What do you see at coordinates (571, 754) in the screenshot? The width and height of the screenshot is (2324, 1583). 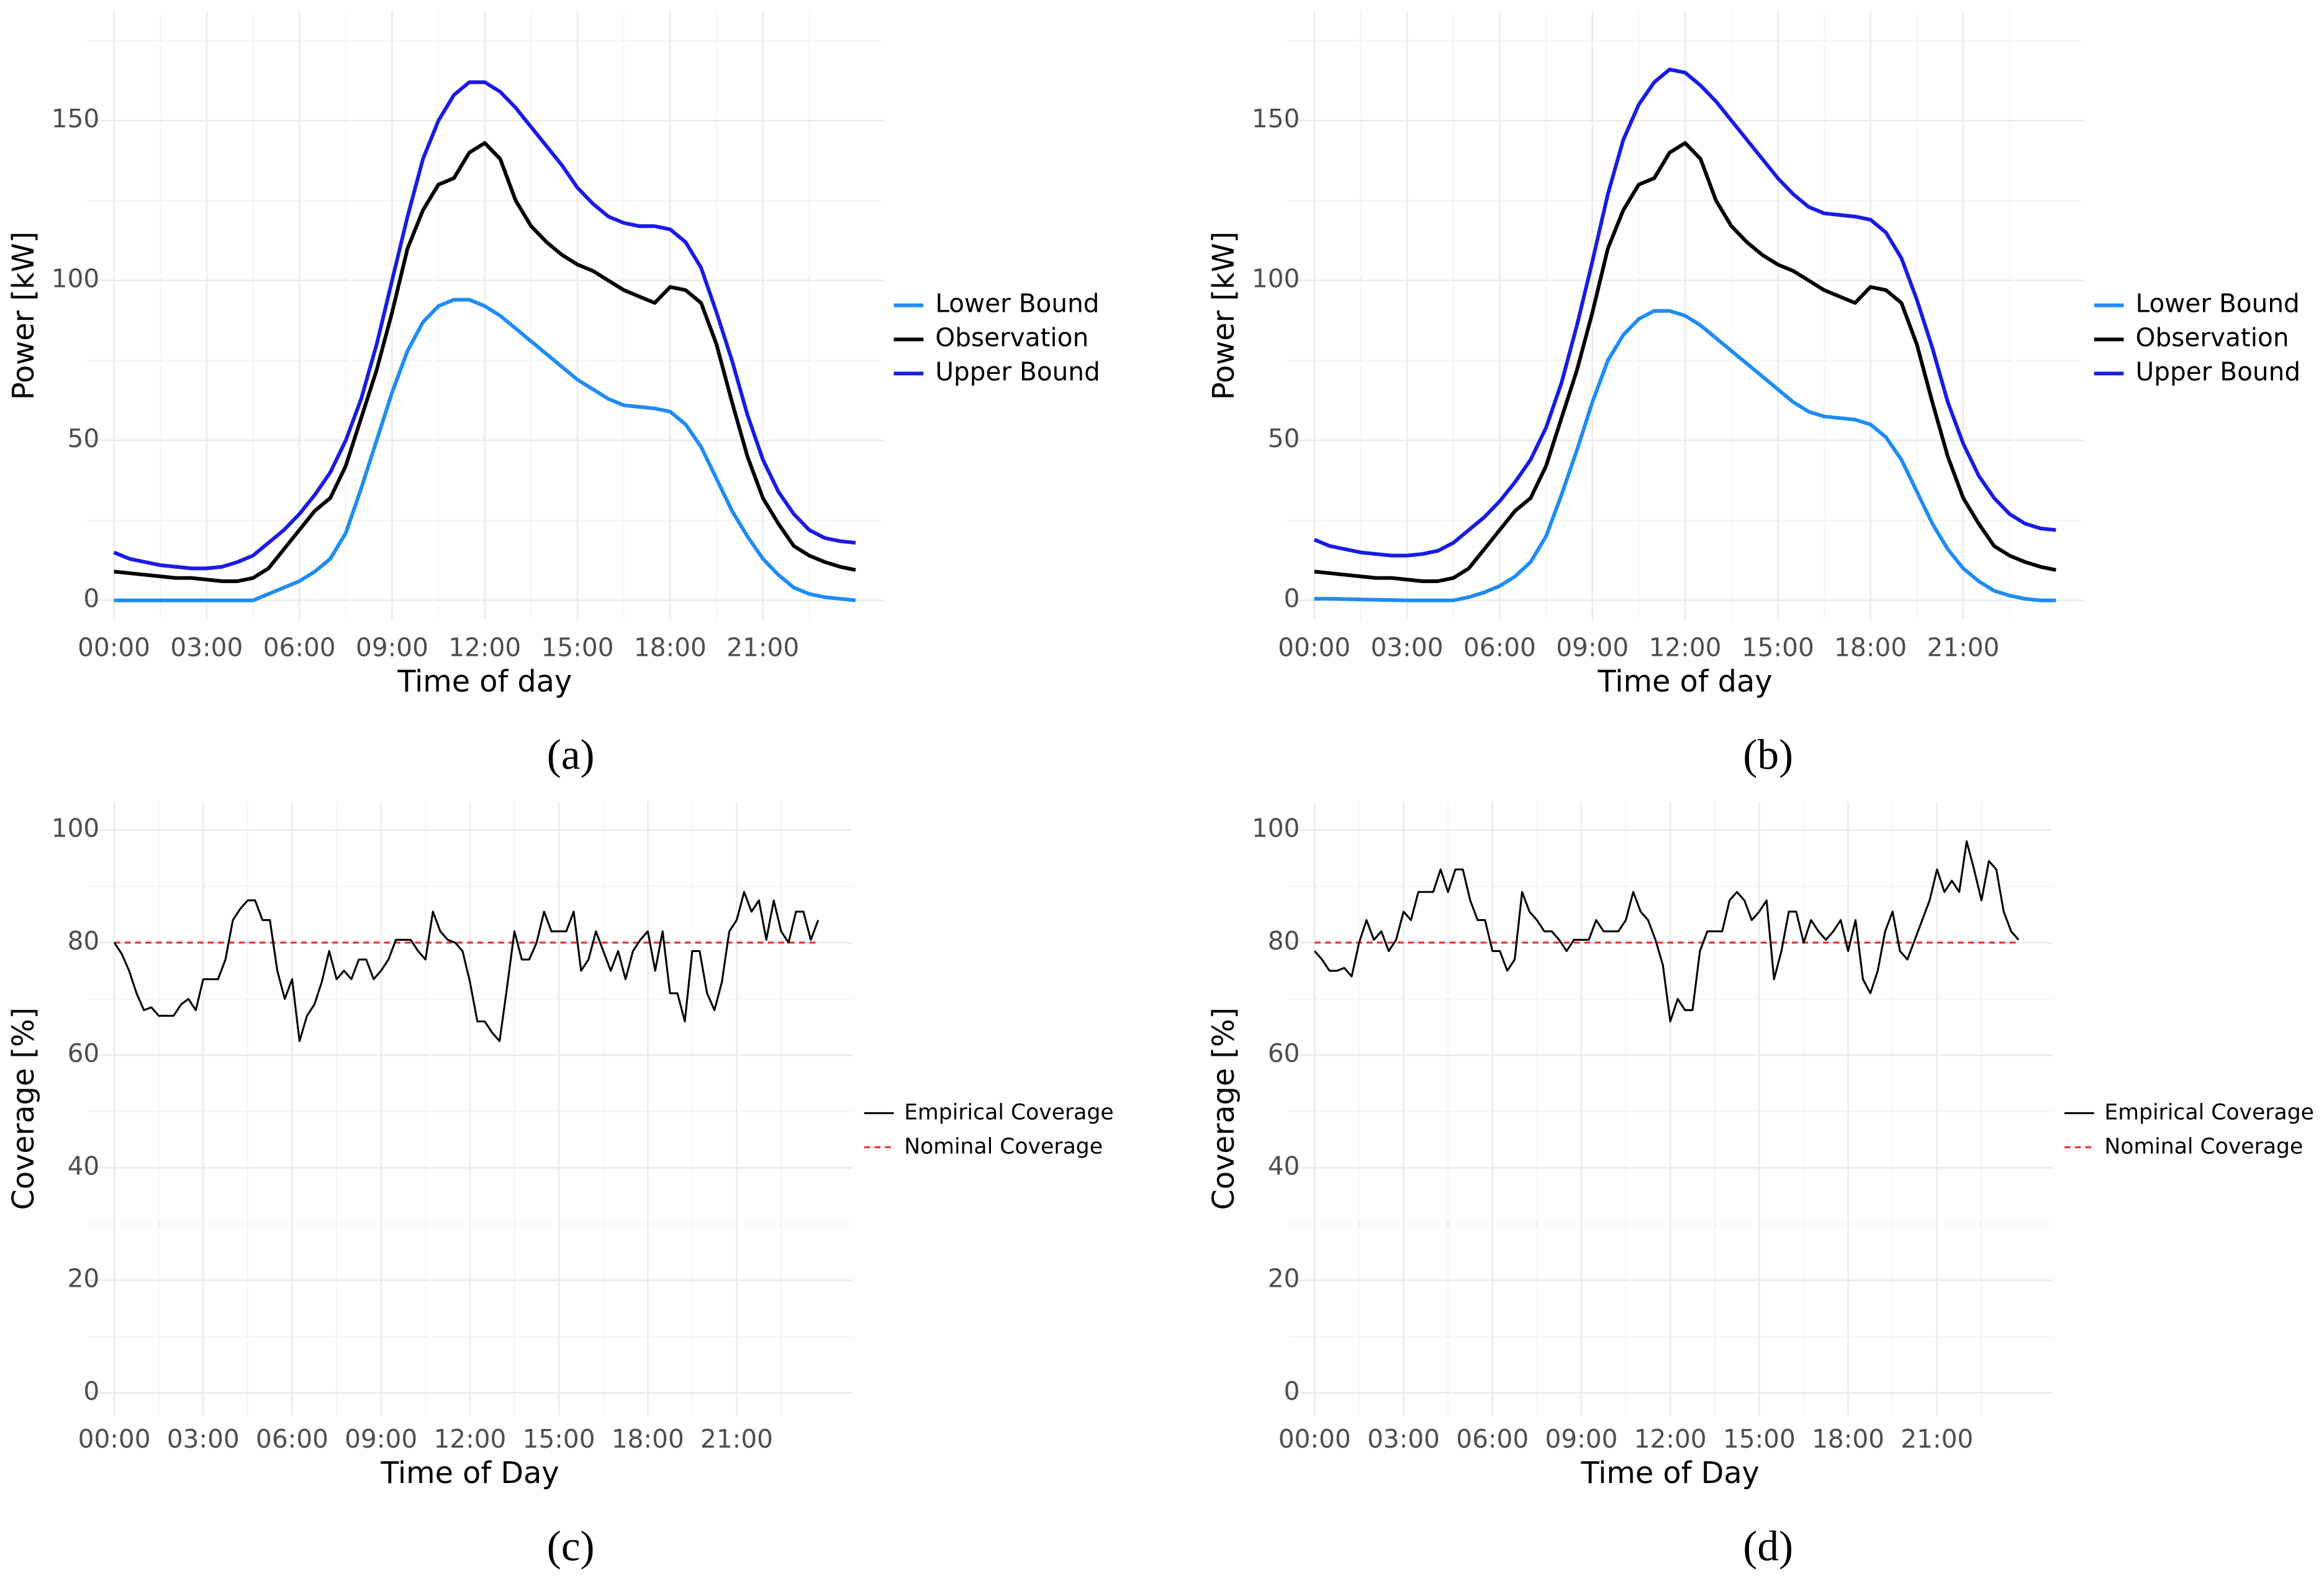 I see `panel-label: (a)` at bounding box center [571, 754].